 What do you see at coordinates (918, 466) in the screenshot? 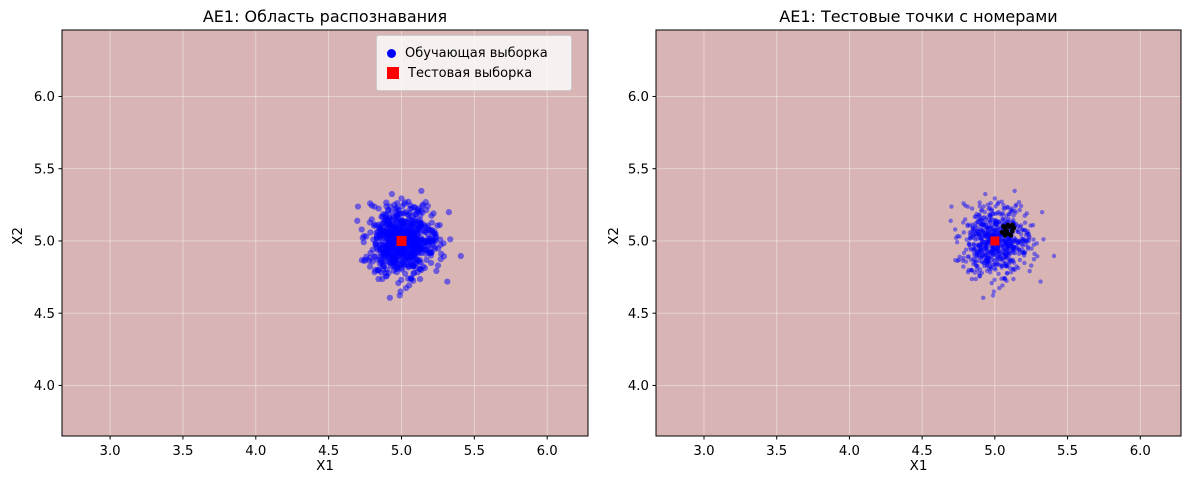
I see `x-axis-label-right: X1` at bounding box center [918, 466].